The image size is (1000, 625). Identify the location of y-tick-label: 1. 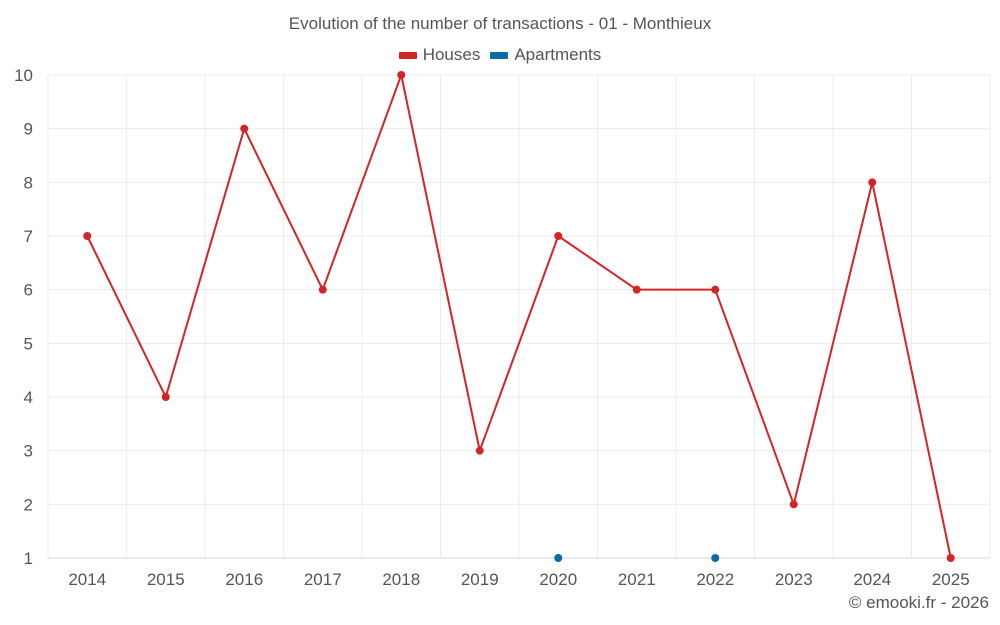
(28, 558).